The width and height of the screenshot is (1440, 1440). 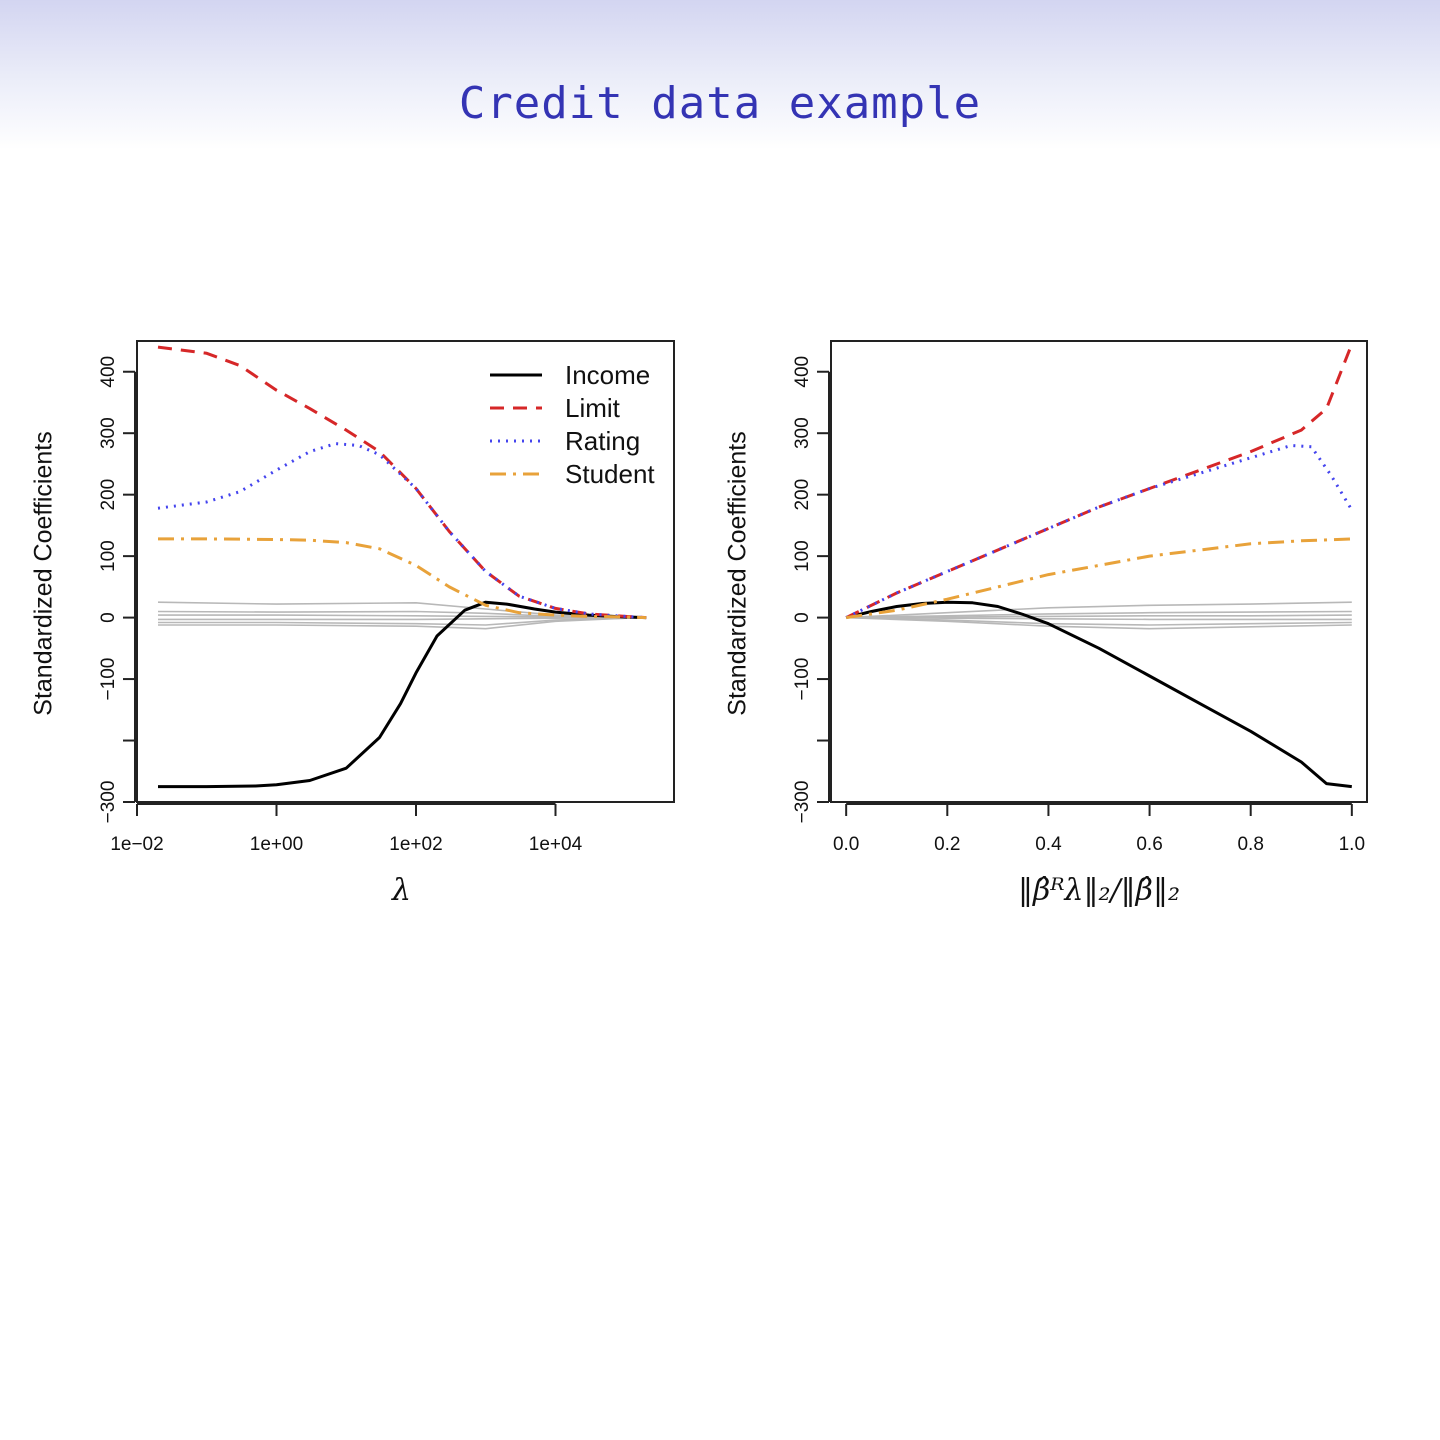 I want to click on slide-header-band, so click(x=720, y=75).